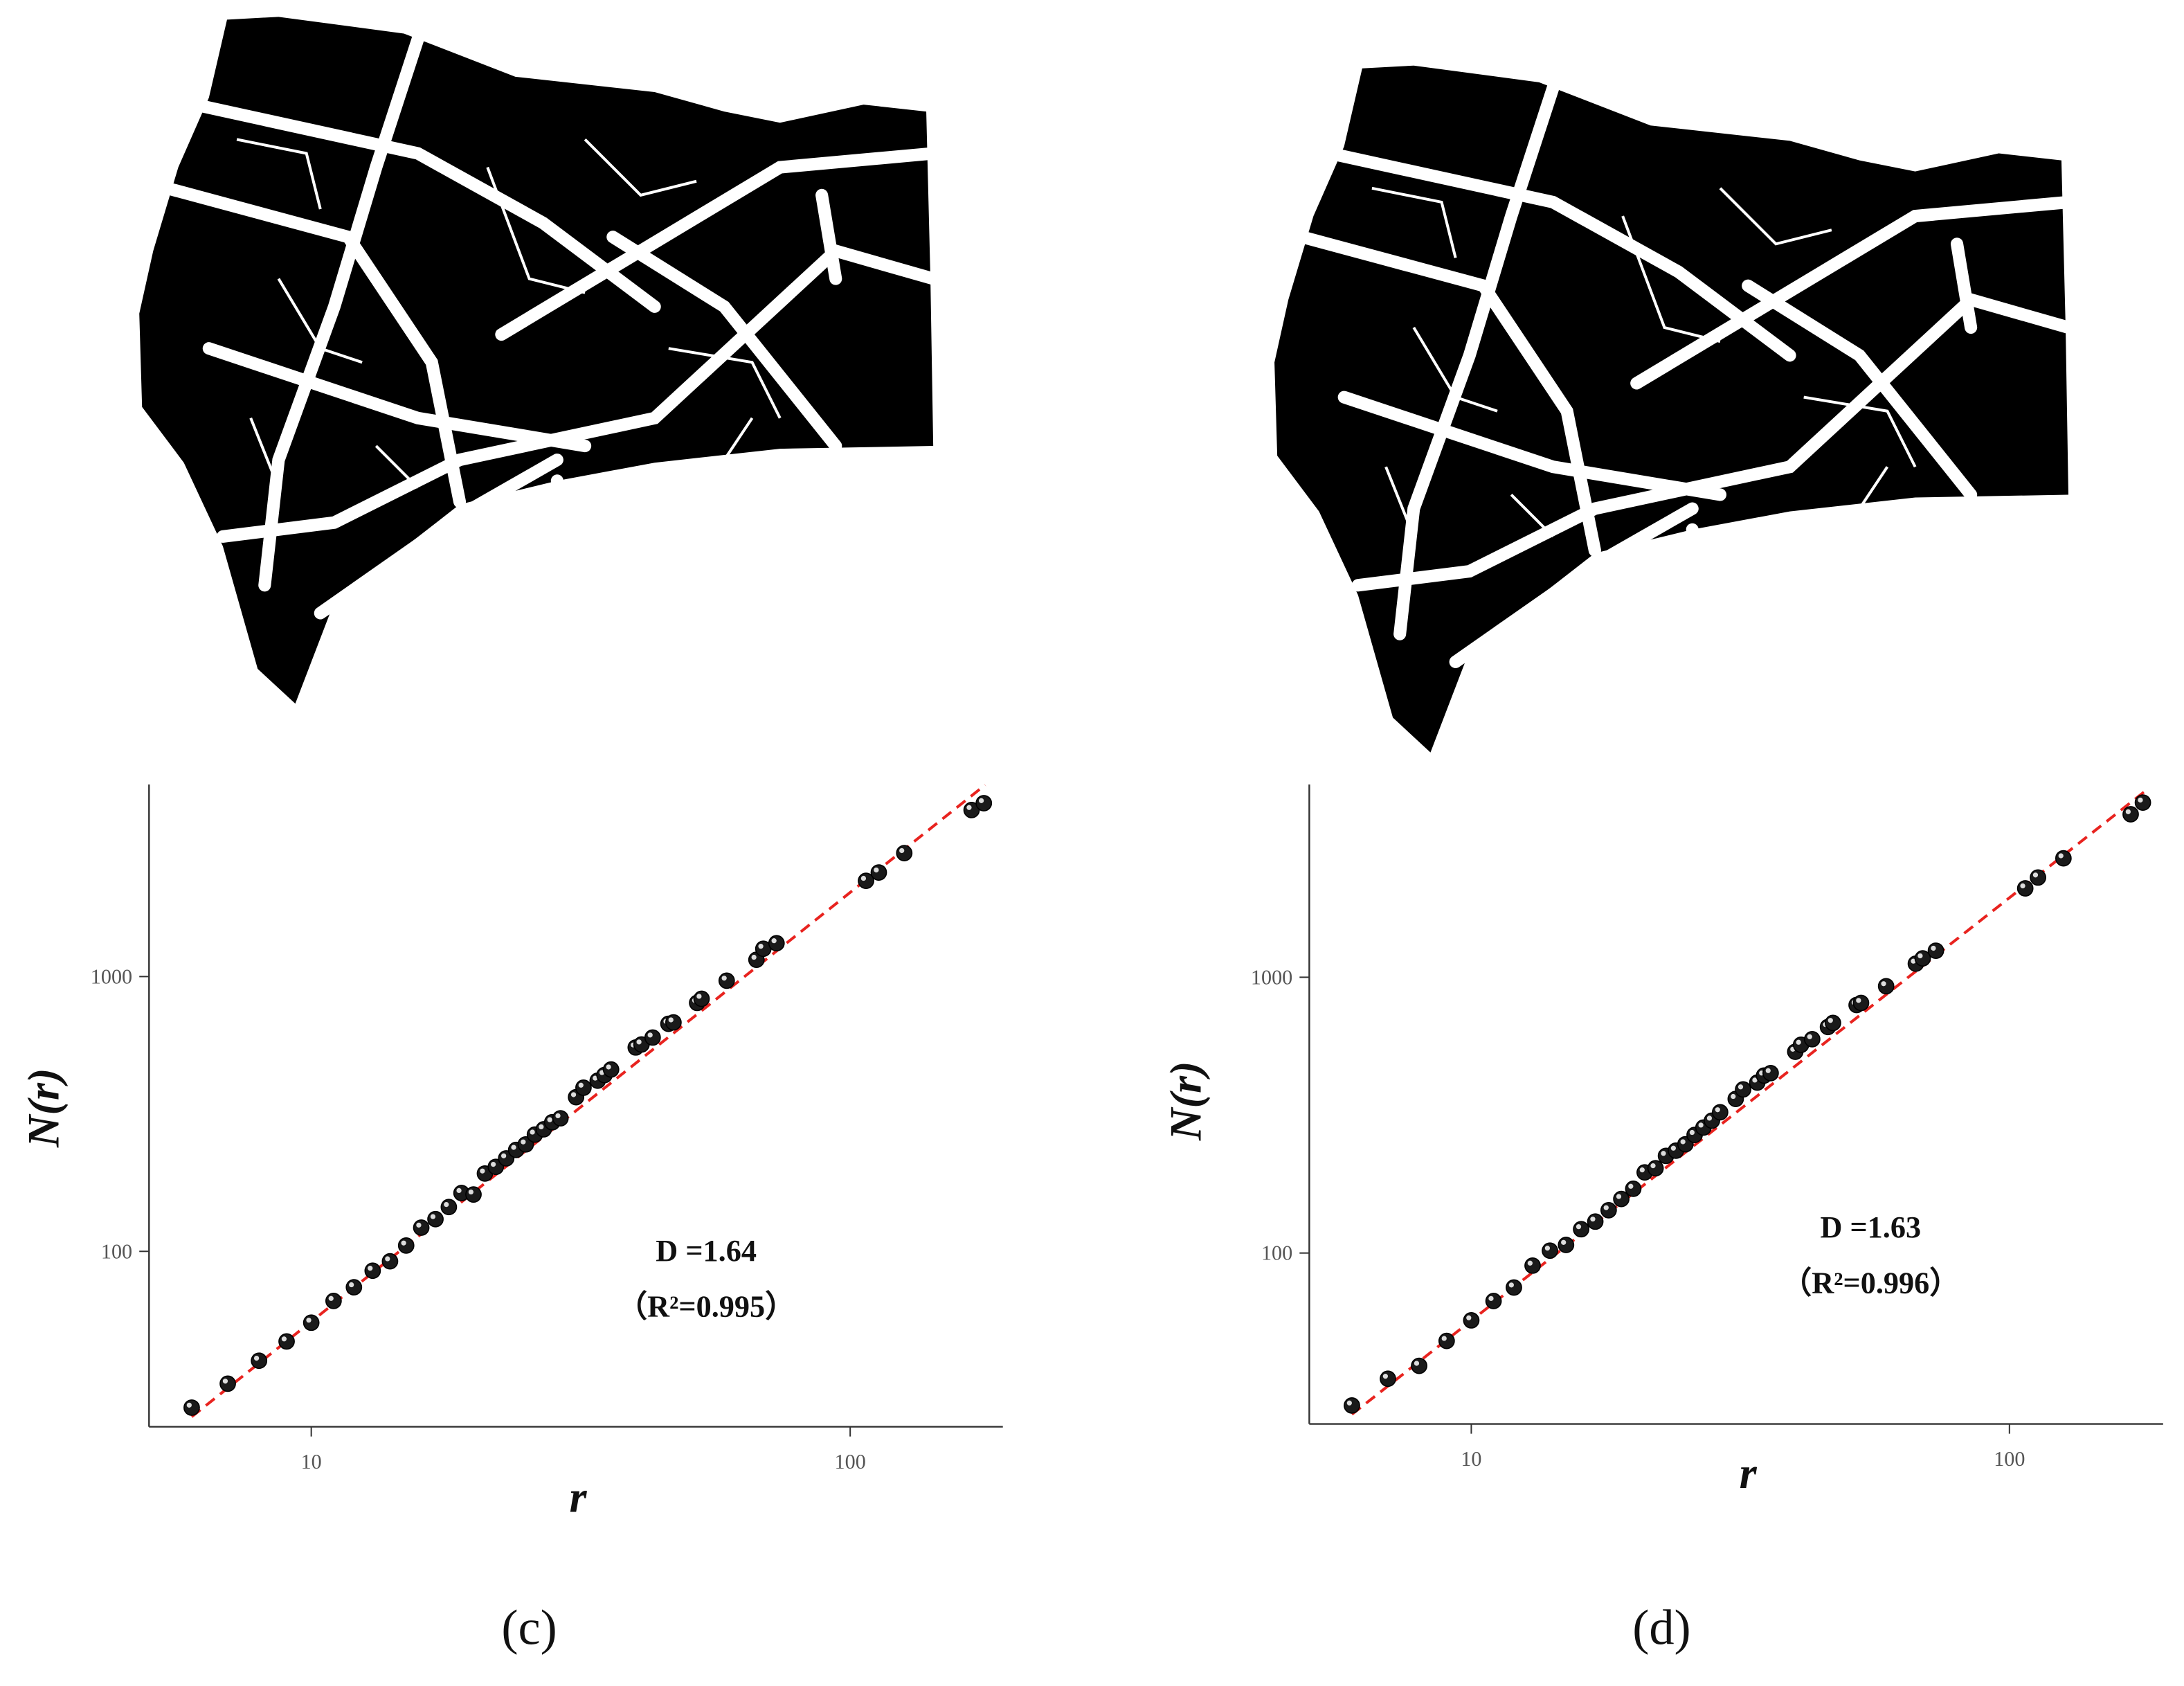 This screenshot has width=2184, height=1686. I want to click on fit-line, so click(1748, 1103).